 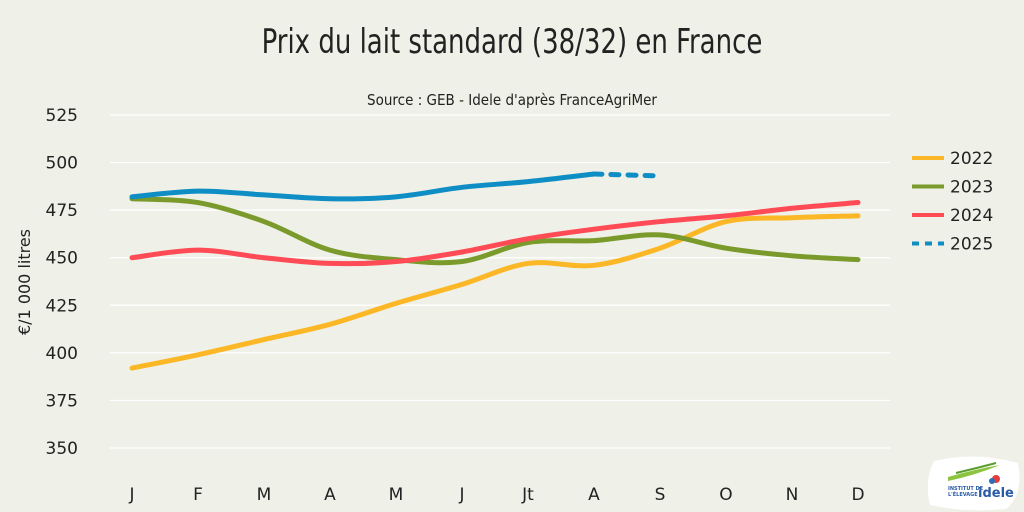 What do you see at coordinates (971, 245) in the screenshot?
I see `legend-label-2025: 2025` at bounding box center [971, 245].